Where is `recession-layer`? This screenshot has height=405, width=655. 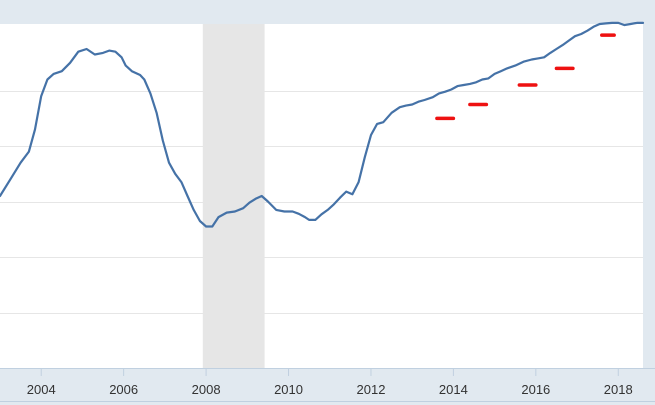
recession-layer is located at coordinates (233, 196).